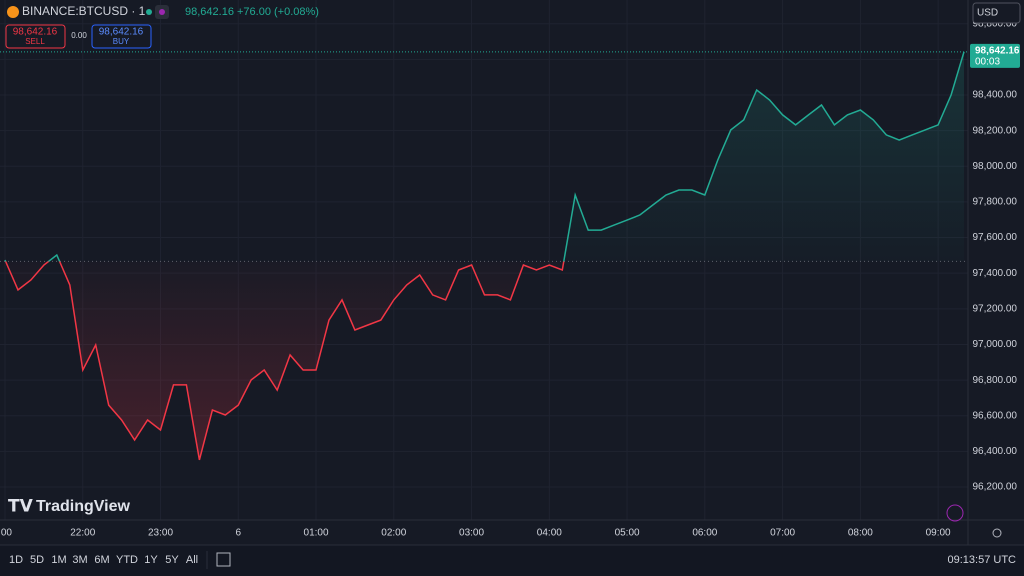  Describe the element at coordinates (860, 533) in the screenshot. I see `x-tick-label: 08:00` at that location.